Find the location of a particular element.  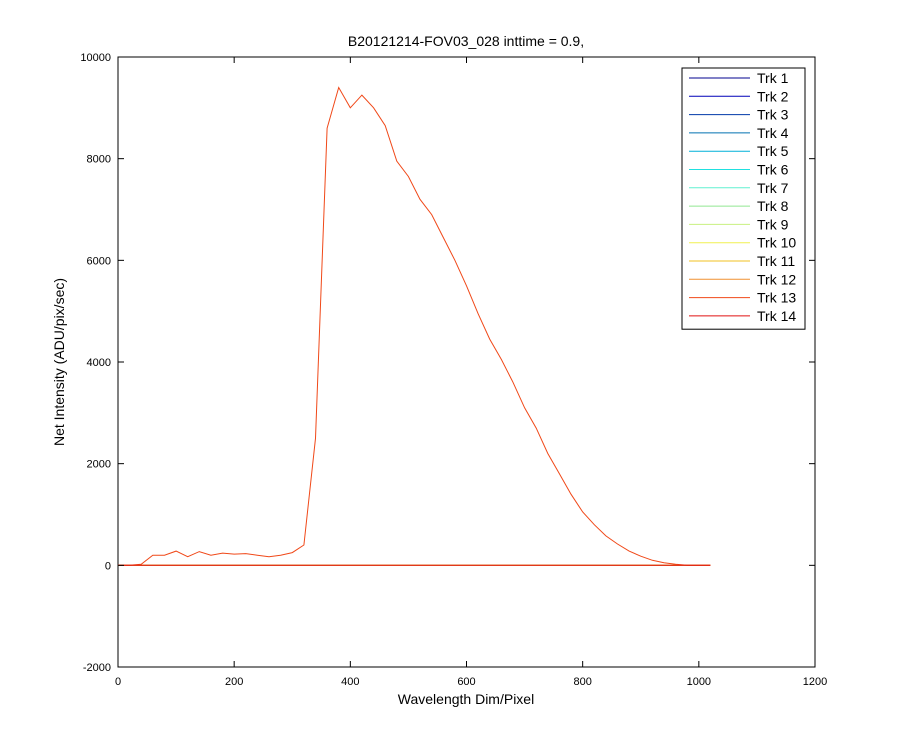

x-tick-label: 1200 is located at coordinates (815, 682).